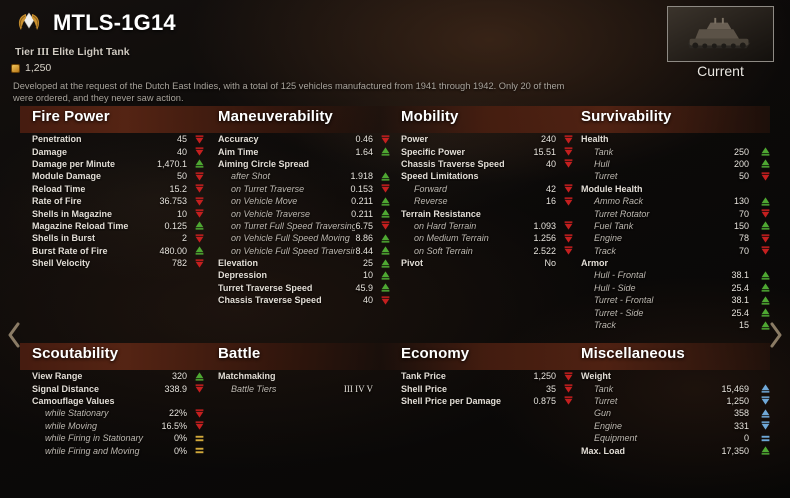 This screenshot has width=790, height=498. What do you see at coordinates (275, 116) in the screenshot?
I see `section-title-maneuverability: Maneuverability` at bounding box center [275, 116].